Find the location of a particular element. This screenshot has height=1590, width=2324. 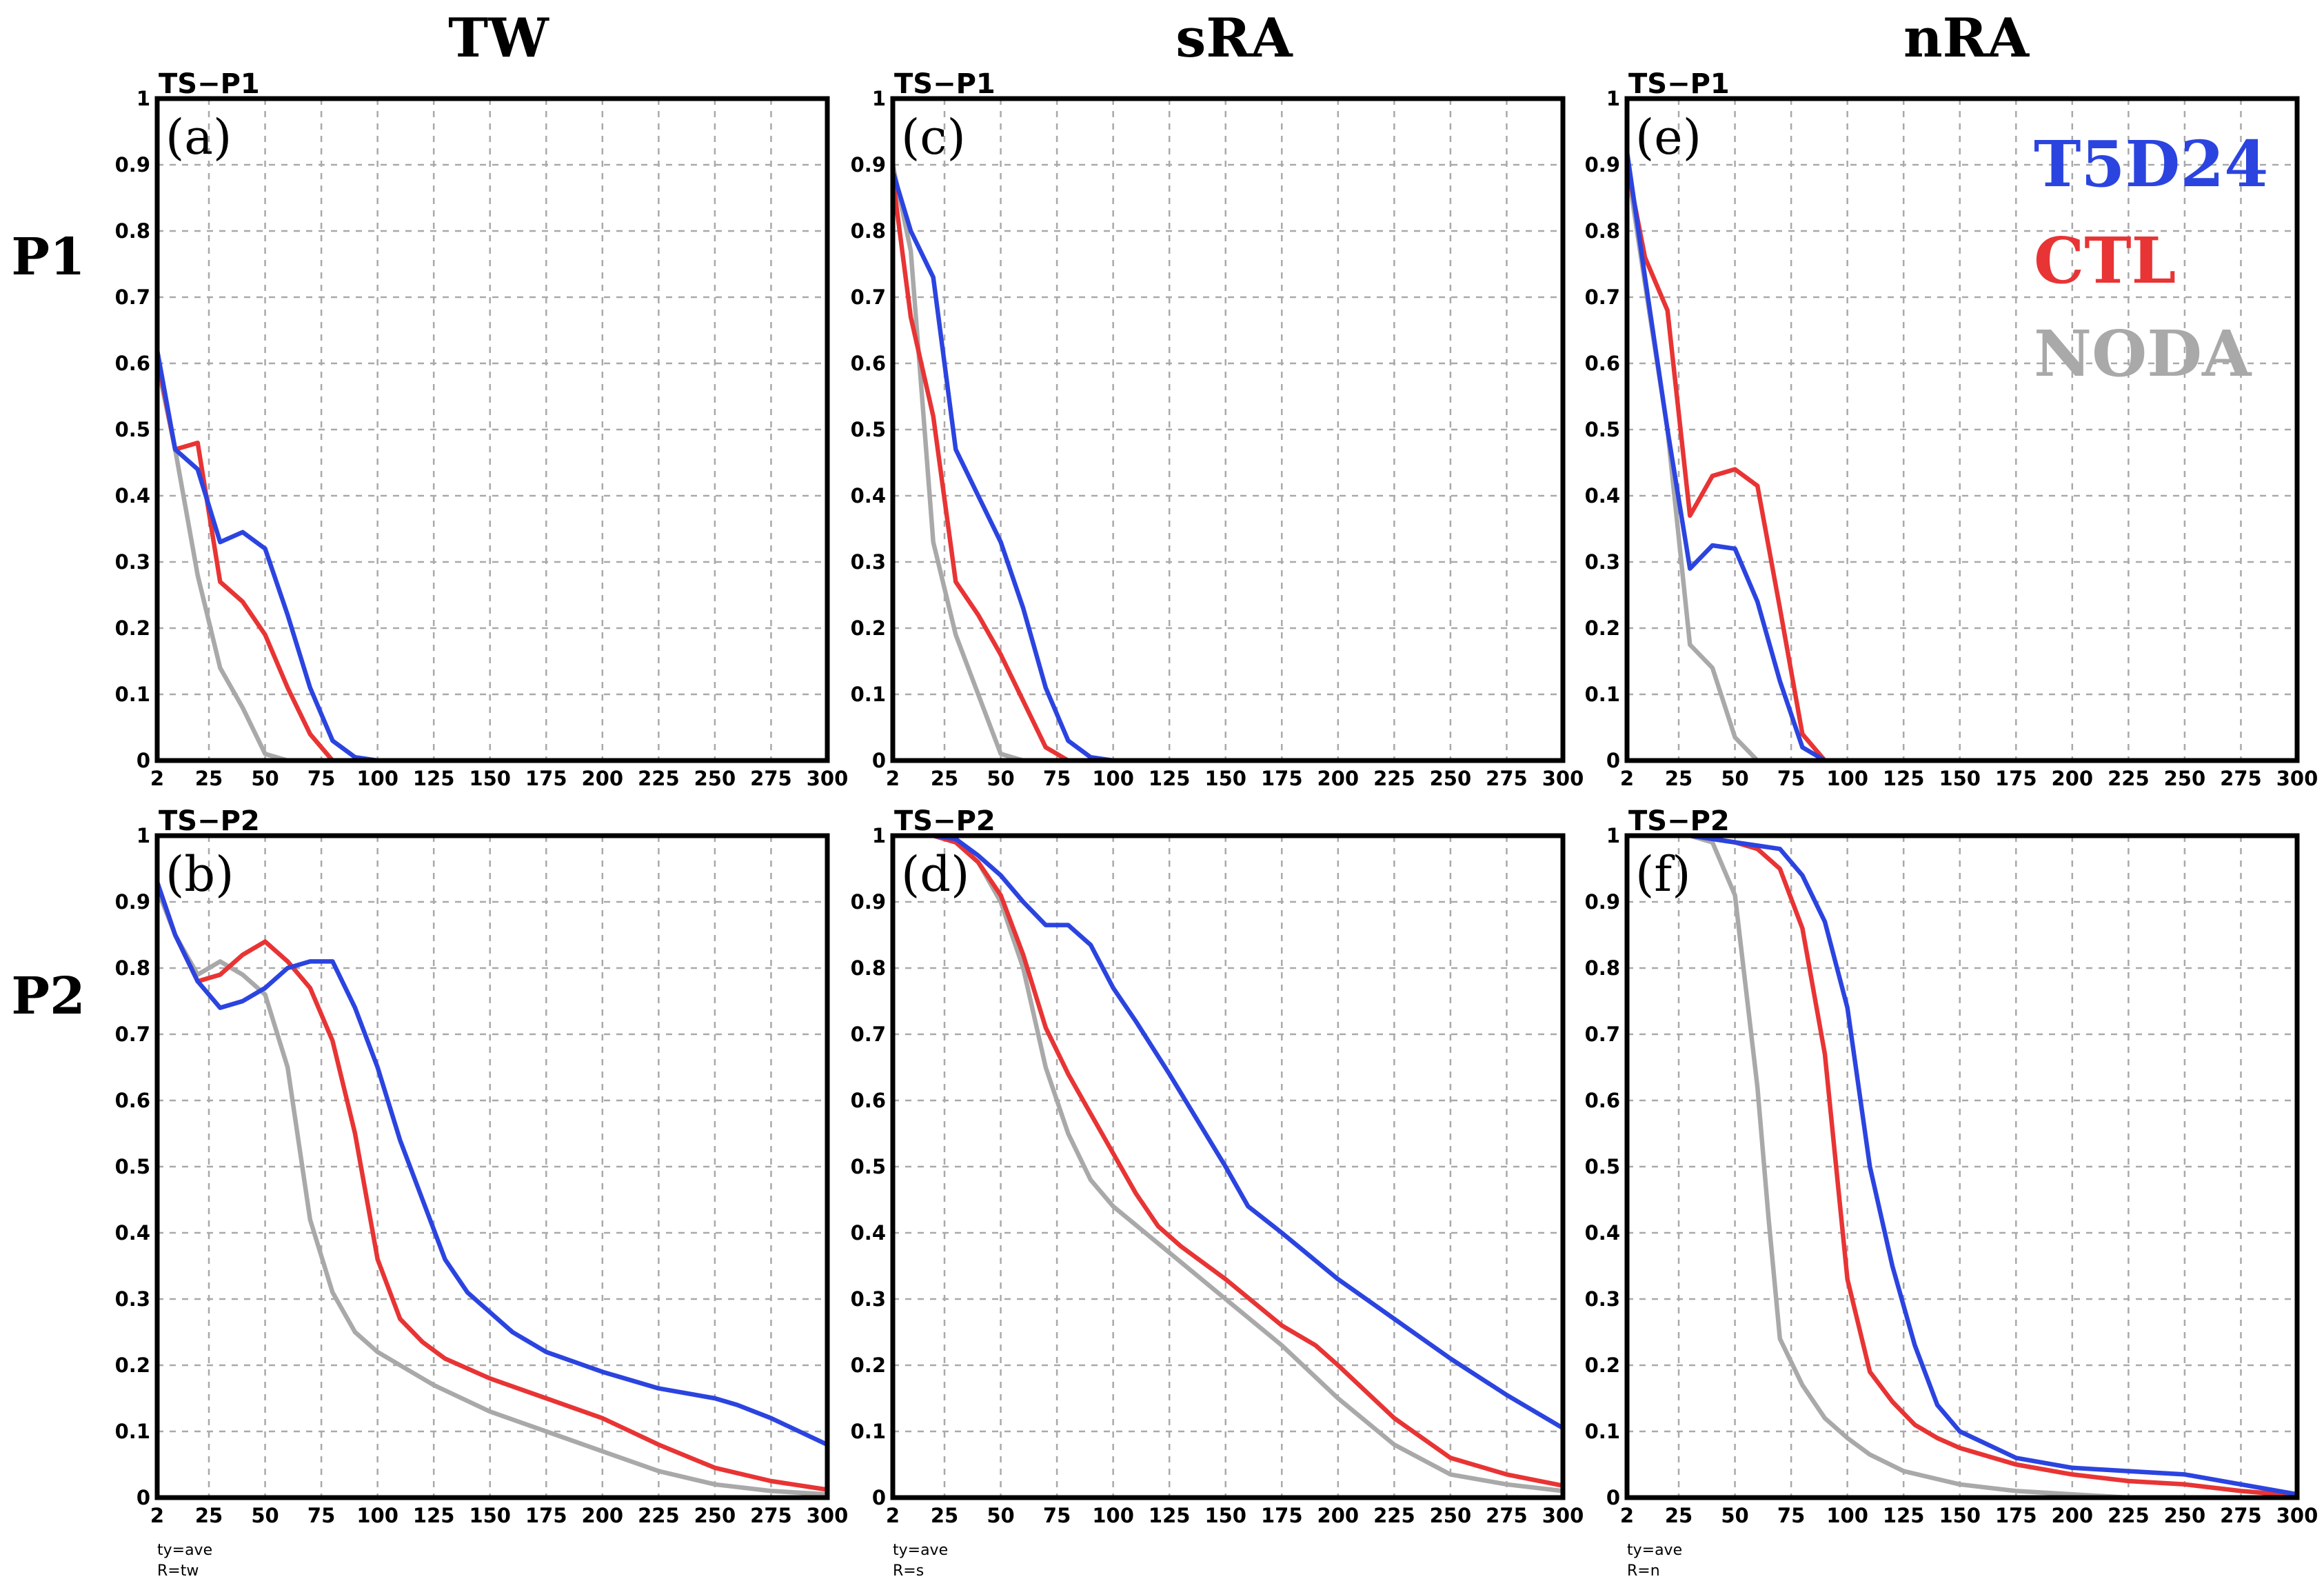

legend-entry-noda: NODA is located at coordinates (2143, 353).